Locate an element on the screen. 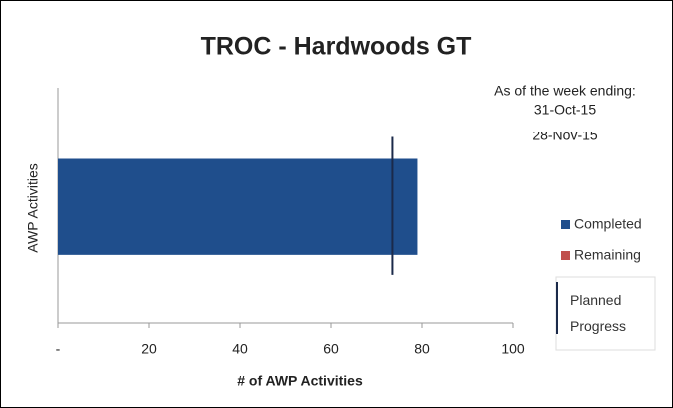 This screenshot has width=673, height=408. annotation: As of the week ending: is located at coordinates (565, 91).